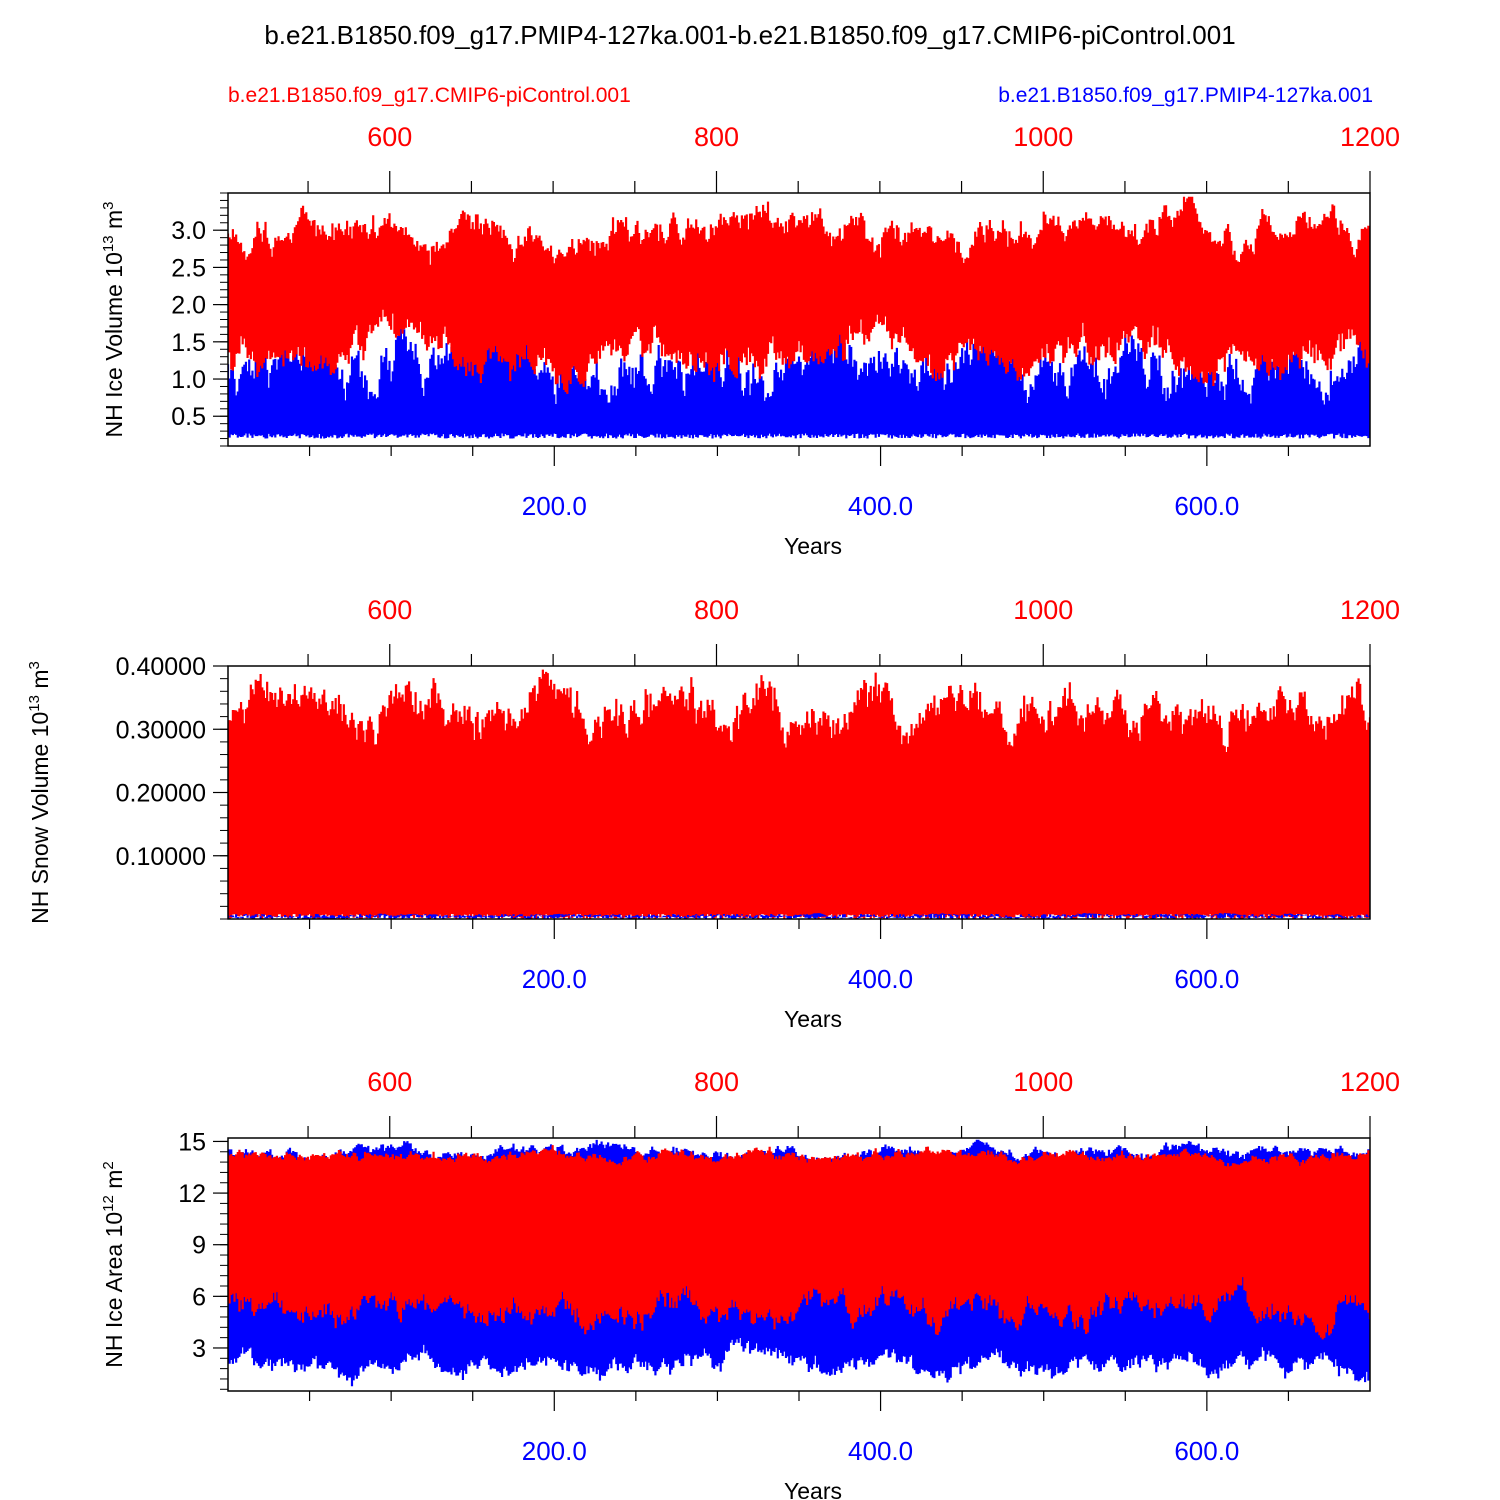  I want to click on y-tick-label: 2.5, so click(188, 268).